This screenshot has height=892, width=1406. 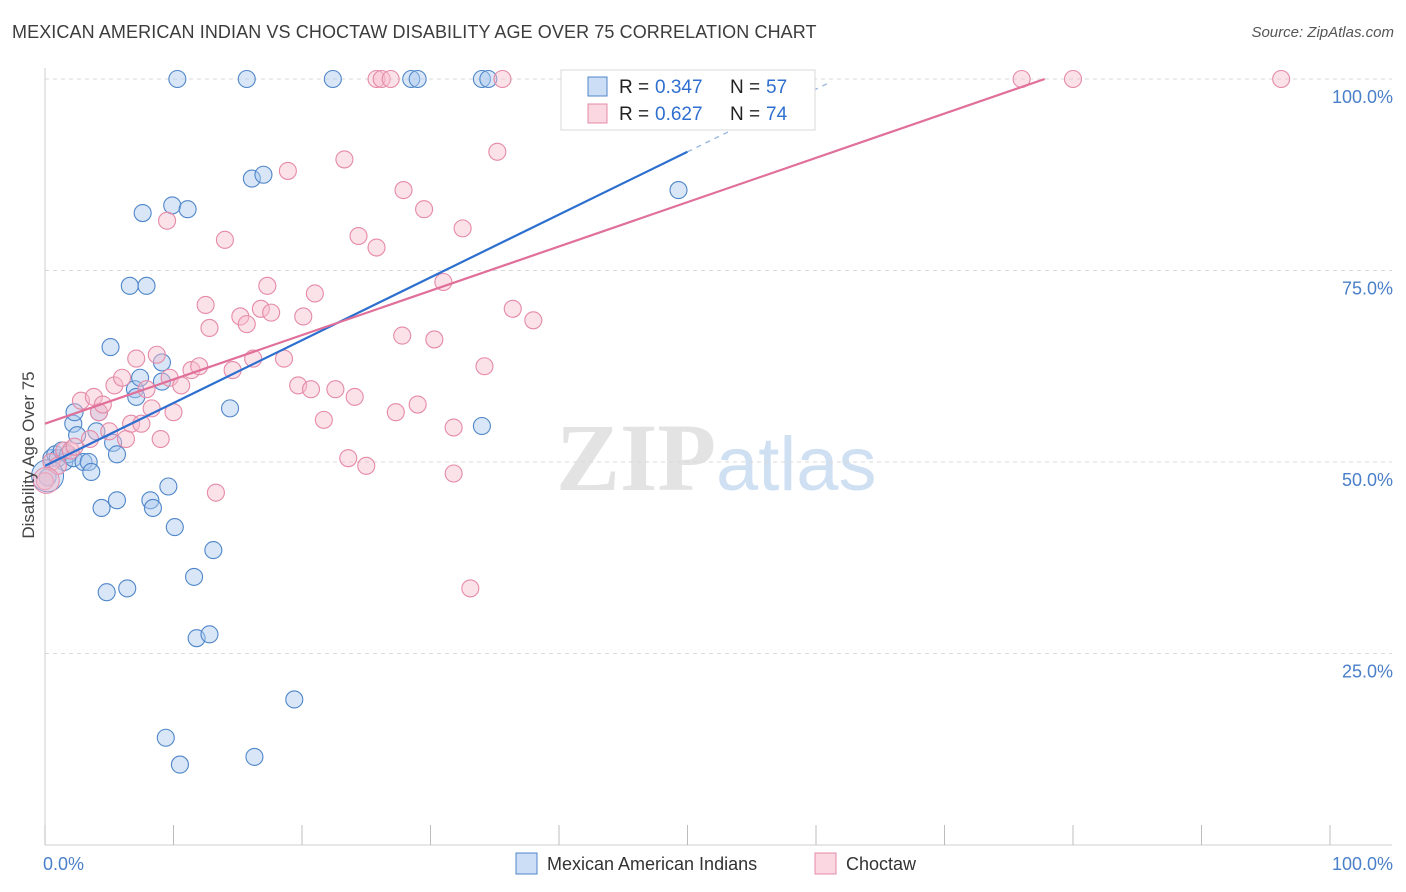 What do you see at coordinates (526, 863) in the screenshot?
I see `legend-swatch-mexican-american-indians` at bounding box center [526, 863].